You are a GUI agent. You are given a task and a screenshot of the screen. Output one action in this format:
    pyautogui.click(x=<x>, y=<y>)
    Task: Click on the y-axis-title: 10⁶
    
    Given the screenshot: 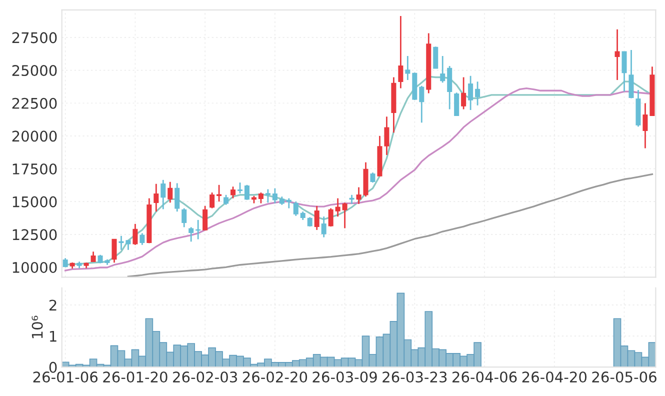 What is the action you would take?
    pyautogui.click(x=37, y=327)
    